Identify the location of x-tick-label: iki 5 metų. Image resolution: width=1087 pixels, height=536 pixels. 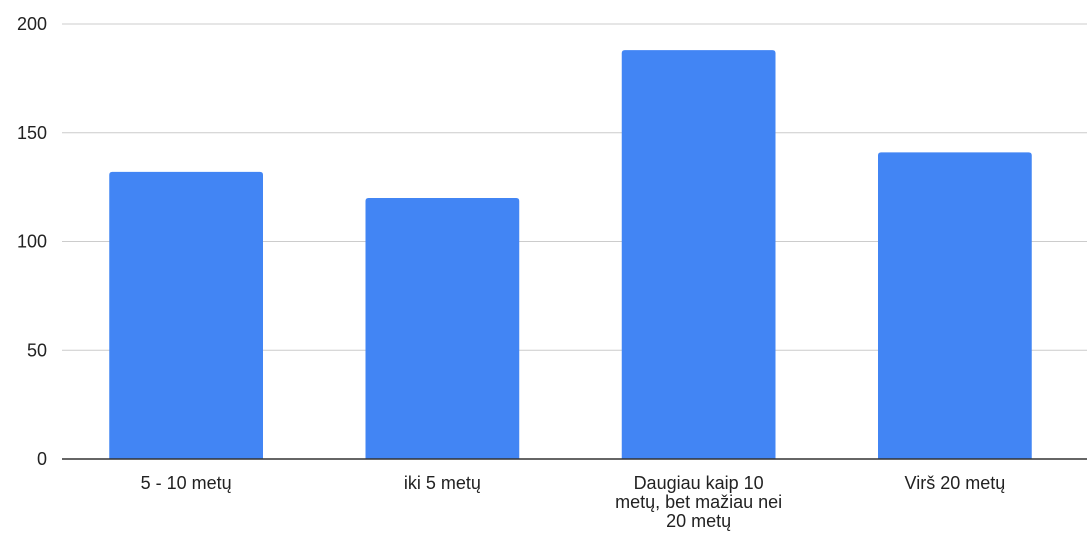
(442, 483).